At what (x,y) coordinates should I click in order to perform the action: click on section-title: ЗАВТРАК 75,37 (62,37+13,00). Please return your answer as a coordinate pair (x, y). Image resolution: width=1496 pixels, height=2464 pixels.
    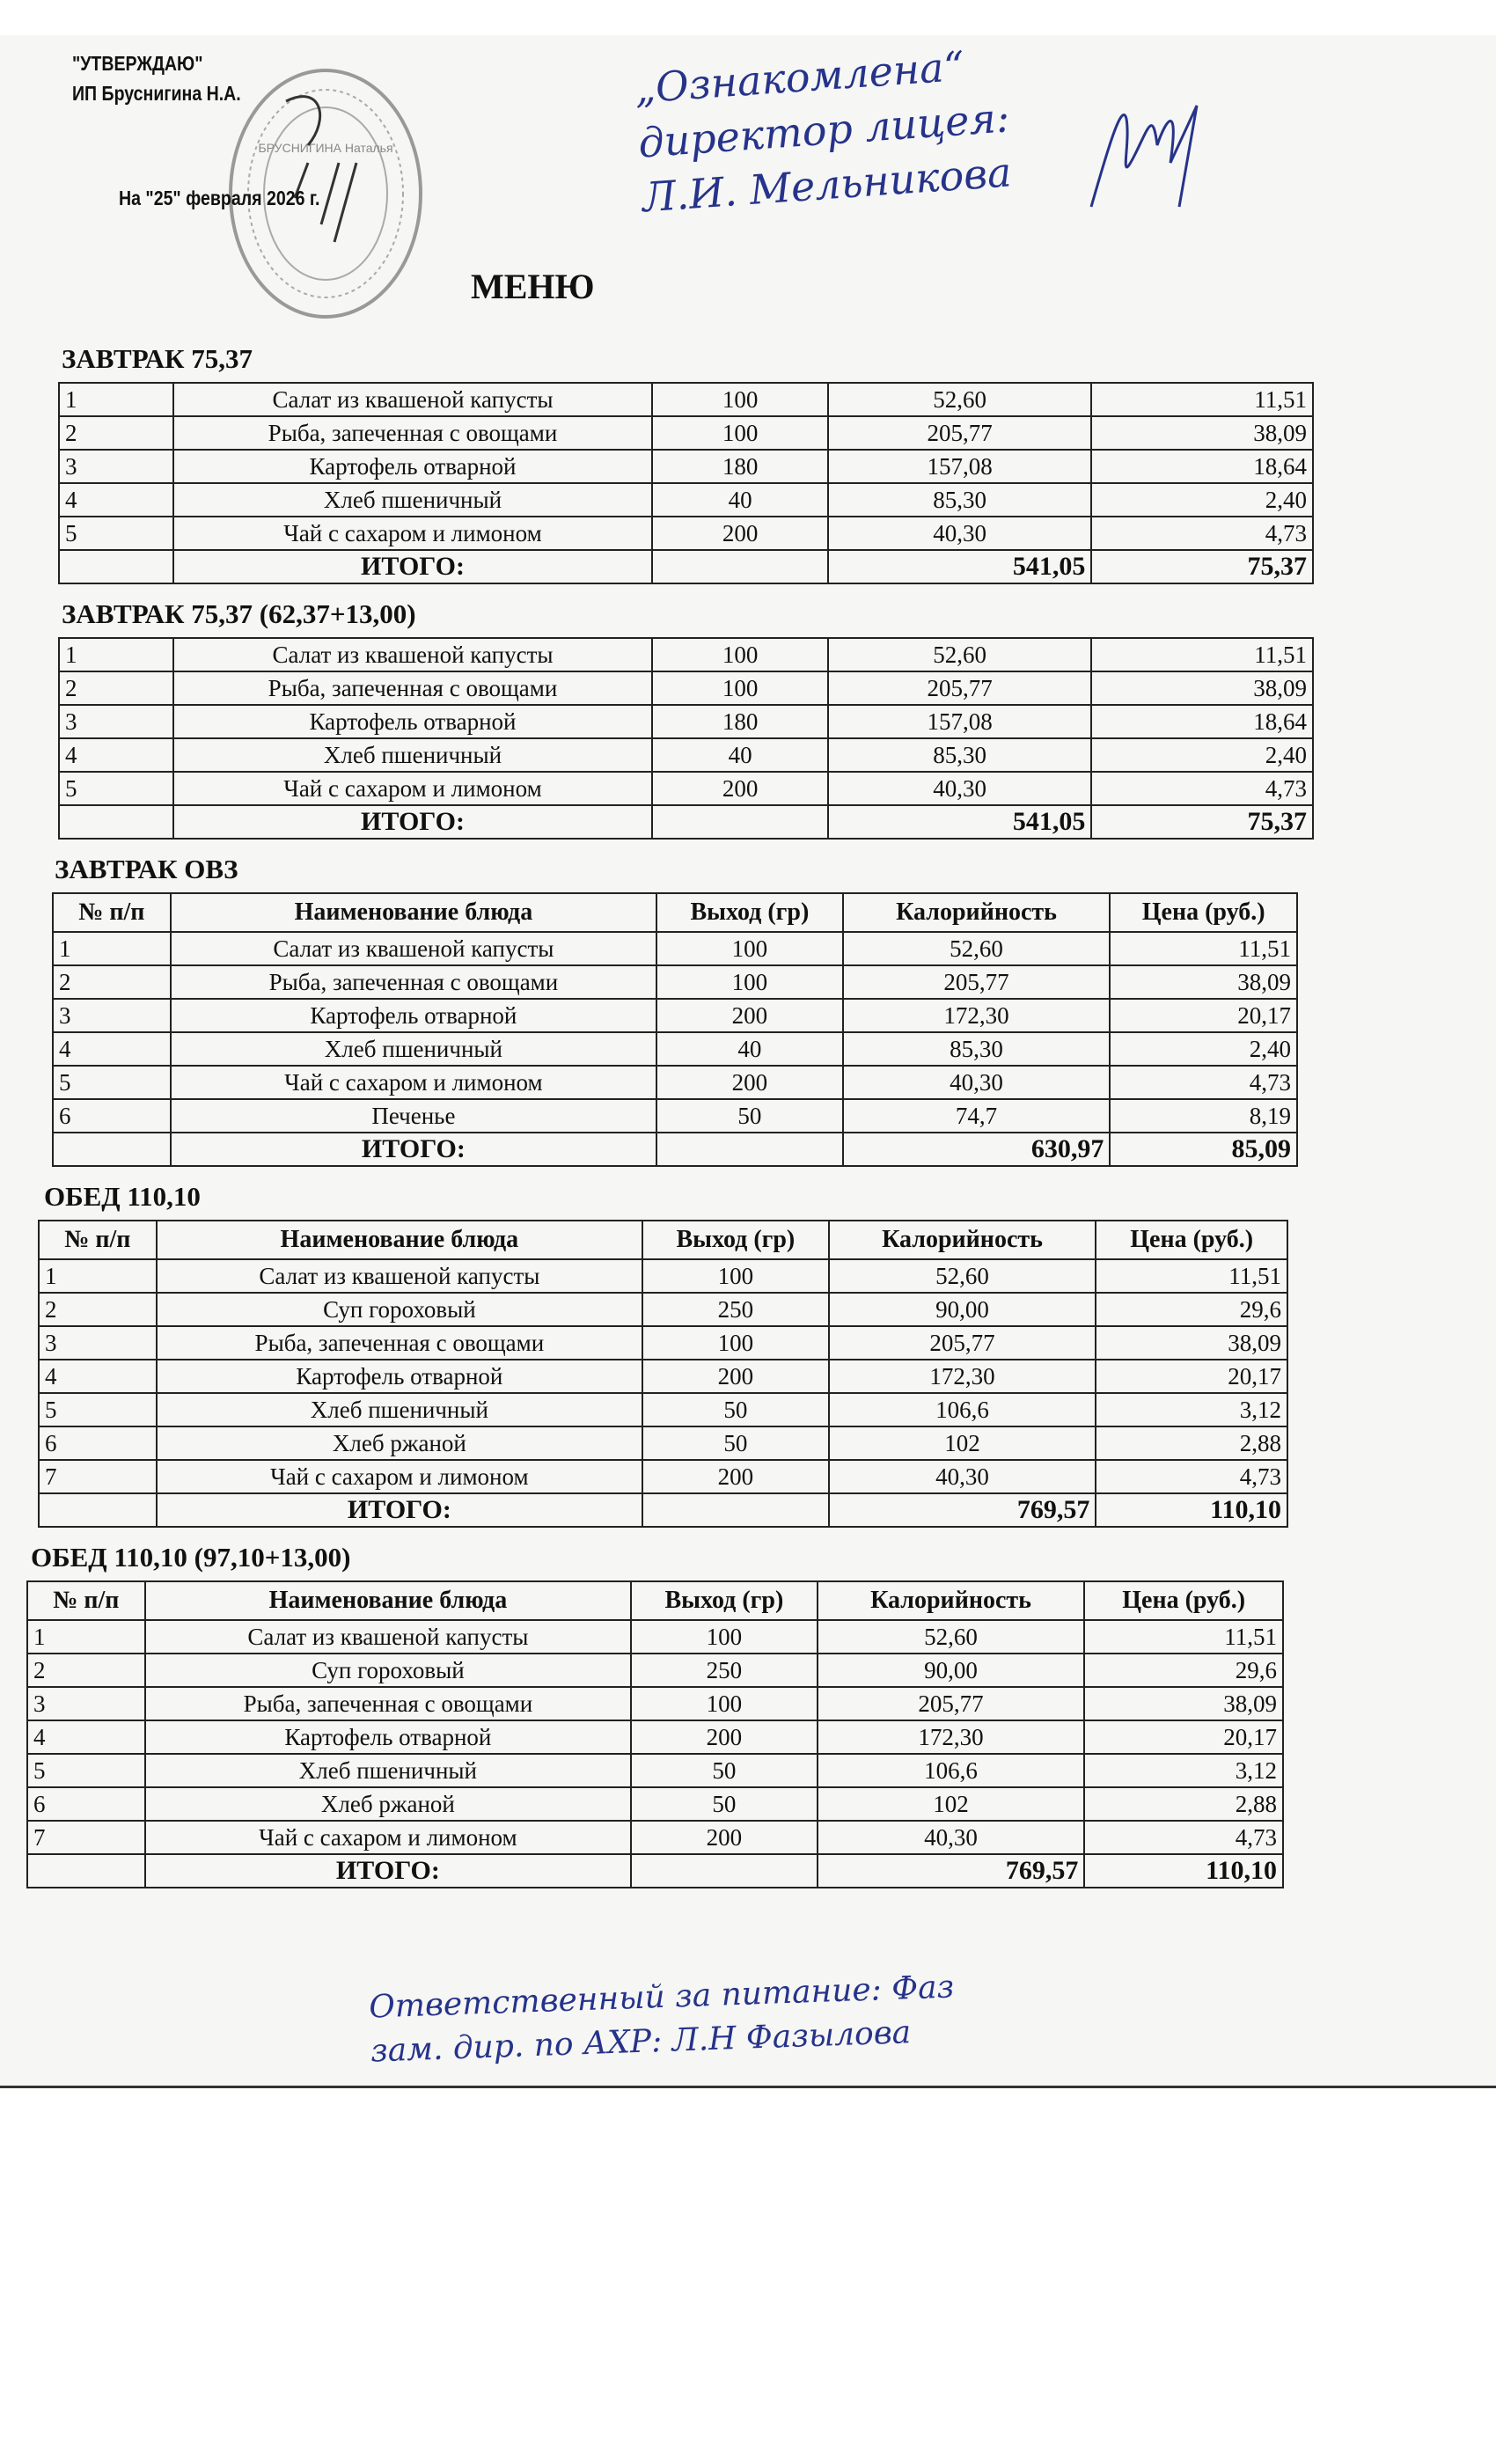
    Looking at the image, I should click on (239, 614).